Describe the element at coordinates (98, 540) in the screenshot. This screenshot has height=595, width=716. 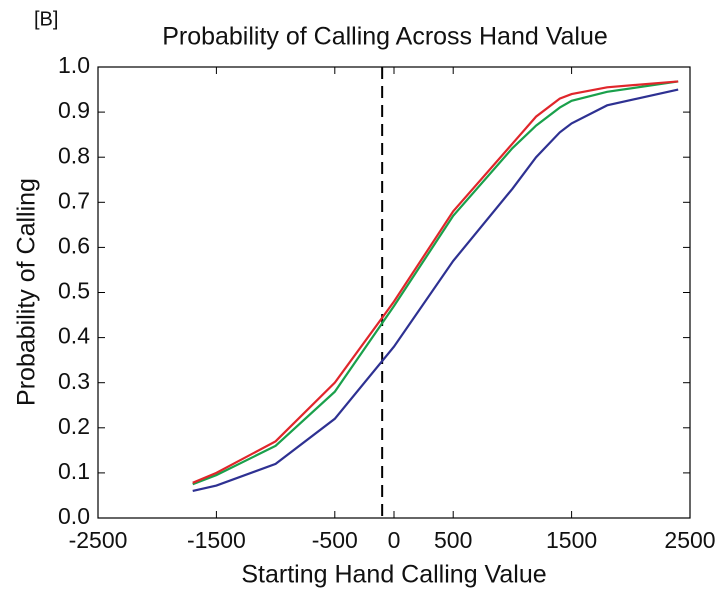
I see `x-tick-label: -2500` at that location.